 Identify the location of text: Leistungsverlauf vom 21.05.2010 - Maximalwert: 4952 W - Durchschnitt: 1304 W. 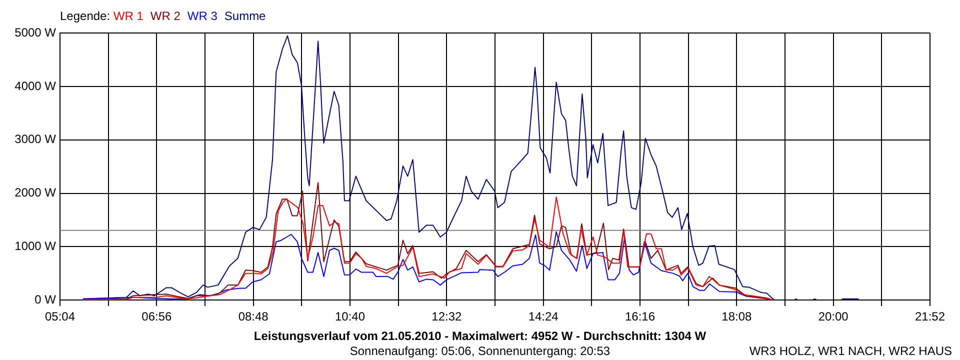
(480, 336).